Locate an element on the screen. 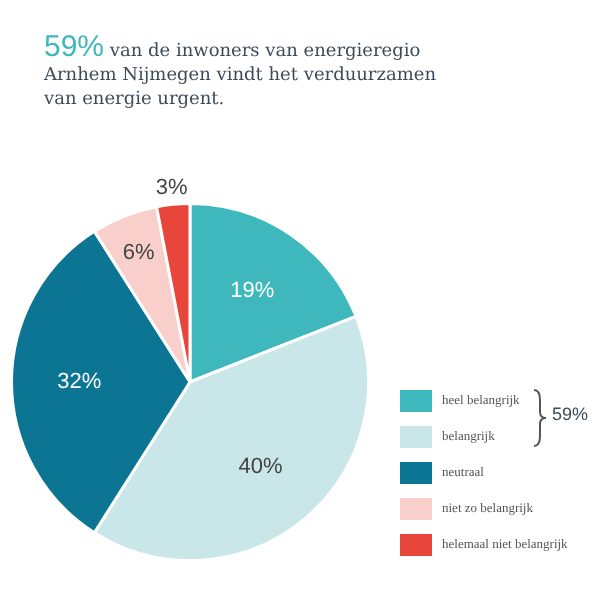 The image size is (600, 600). data-label: 19% is located at coordinates (252, 290).